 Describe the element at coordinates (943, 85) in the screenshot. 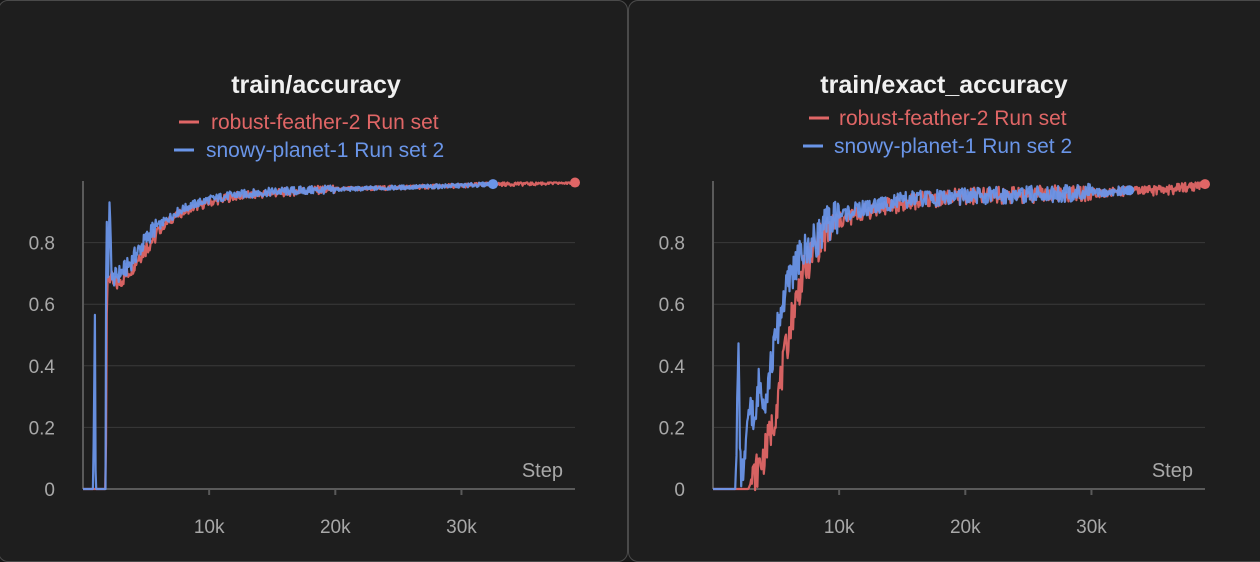

I see `chart-title: train/exact_accuracy` at that location.